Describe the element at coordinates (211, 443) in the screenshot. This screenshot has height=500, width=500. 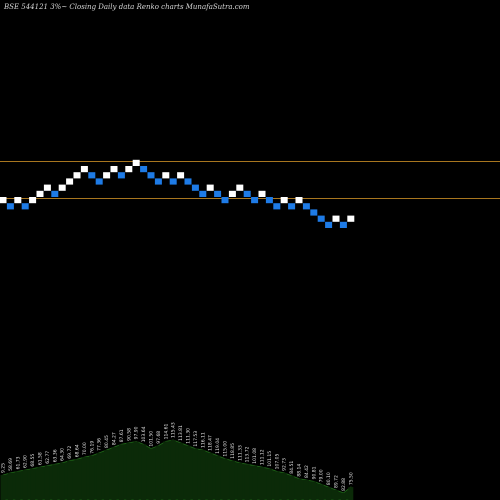
I see `volume-label: 118.47` at that location.